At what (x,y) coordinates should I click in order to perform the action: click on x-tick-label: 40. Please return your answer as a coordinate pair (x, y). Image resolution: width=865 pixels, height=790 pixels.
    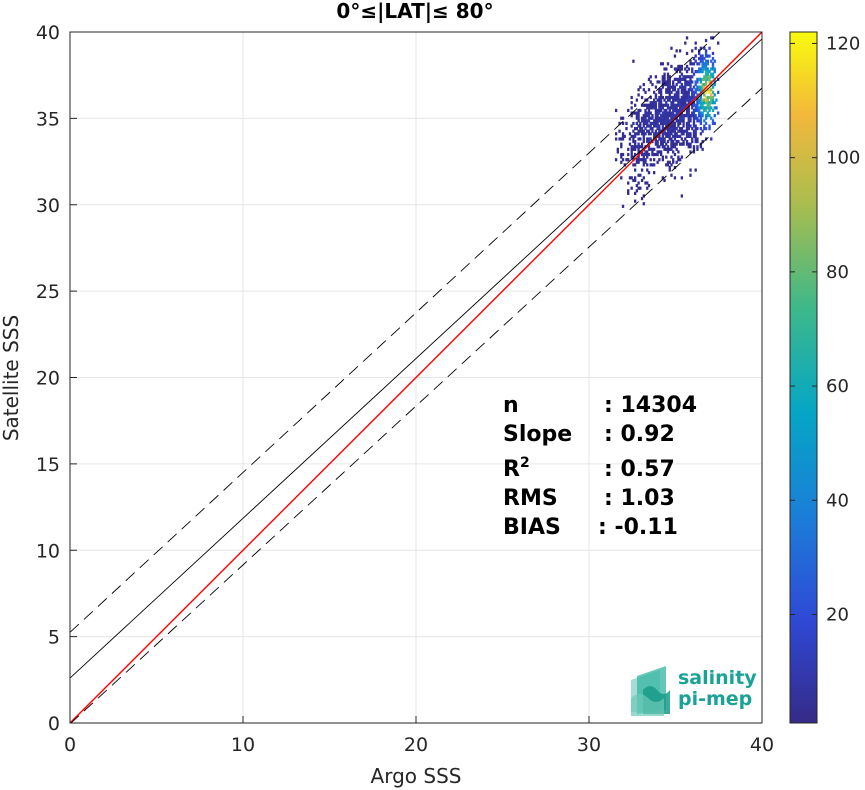
    Looking at the image, I should click on (762, 745).